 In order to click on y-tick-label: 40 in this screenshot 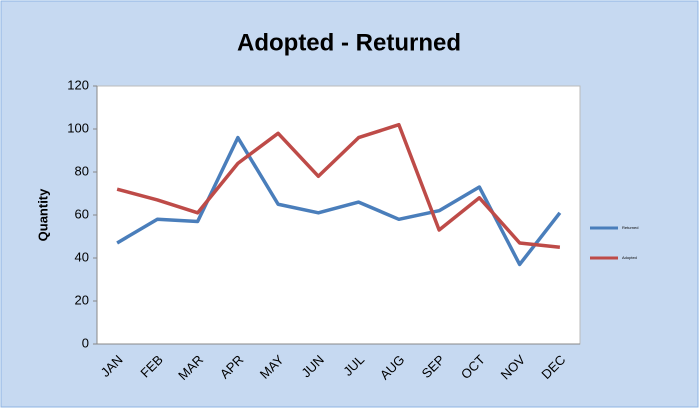, I will do `click(82, 256)`.